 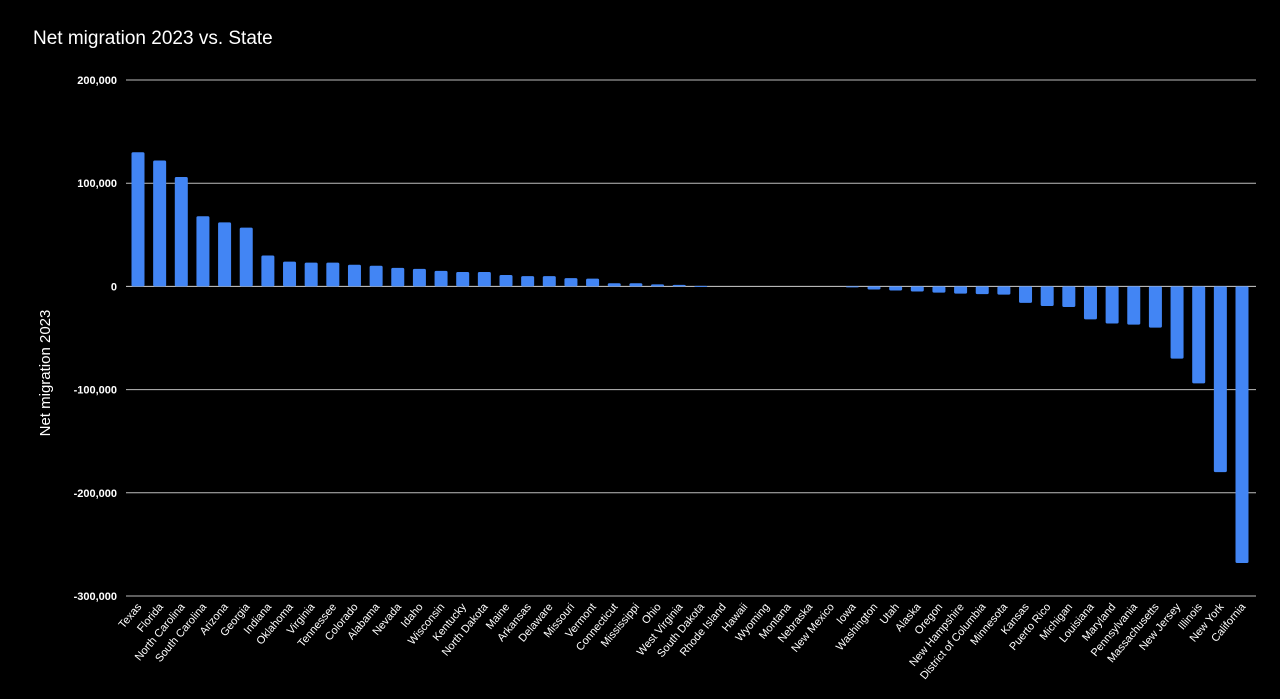 I want to click on y-tick-label: -300,000, so click(x=95, y=597).